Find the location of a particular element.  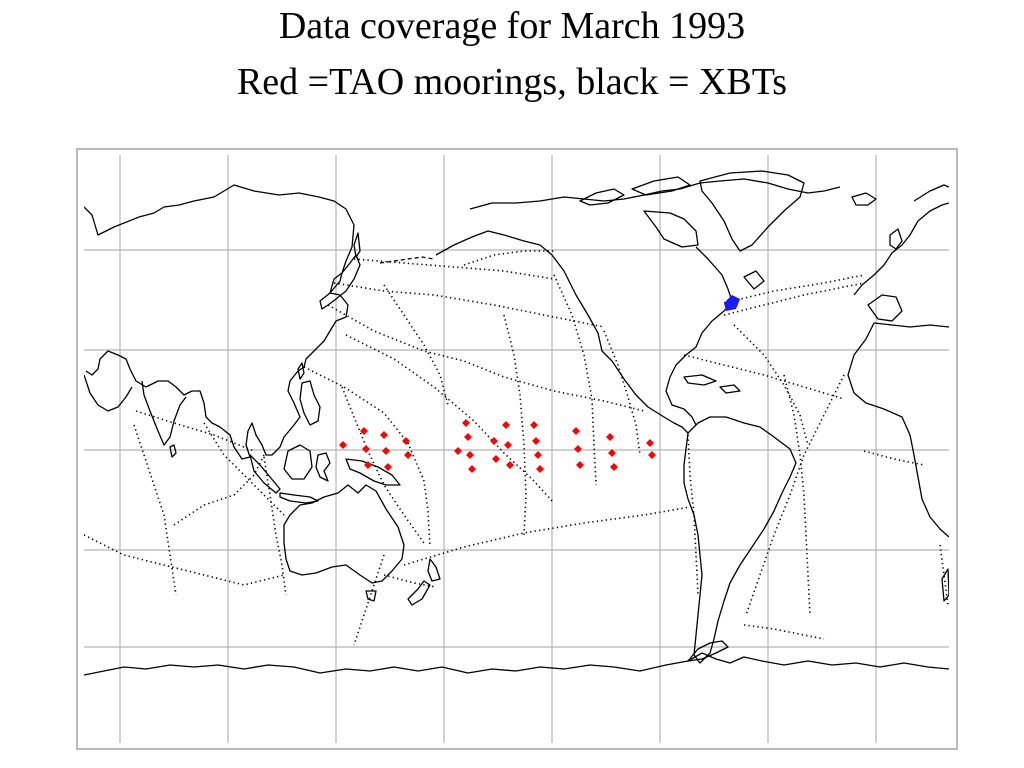

south-america is located at coordinates (740, 540).